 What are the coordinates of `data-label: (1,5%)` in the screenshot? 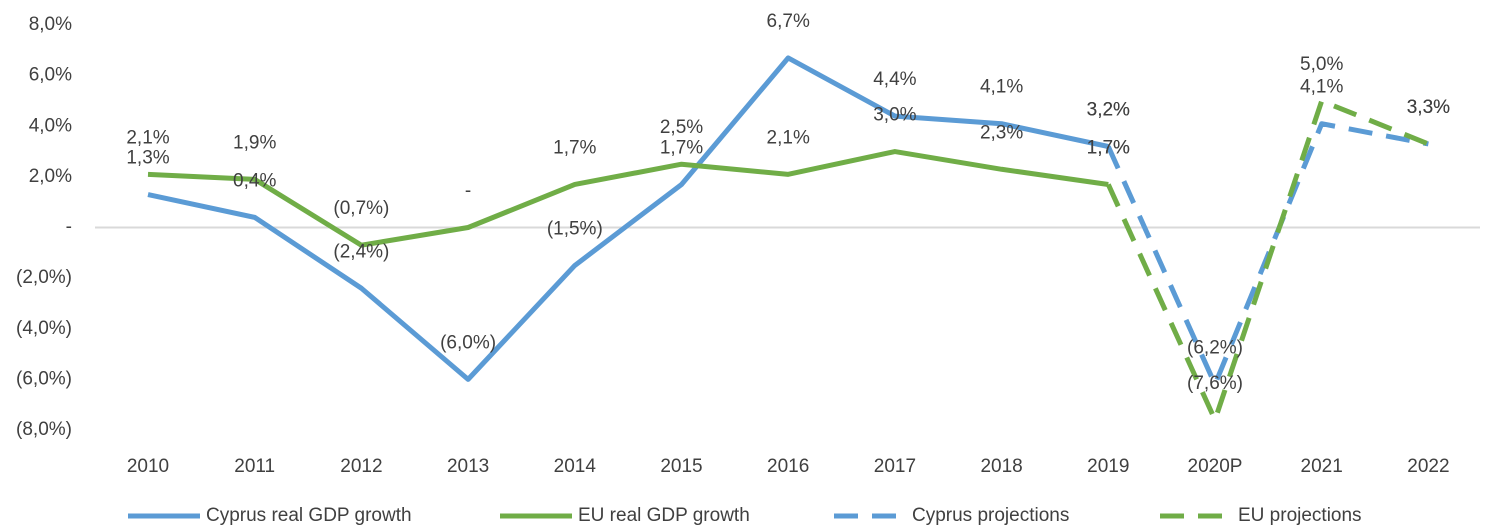 It's located at (575, 228).